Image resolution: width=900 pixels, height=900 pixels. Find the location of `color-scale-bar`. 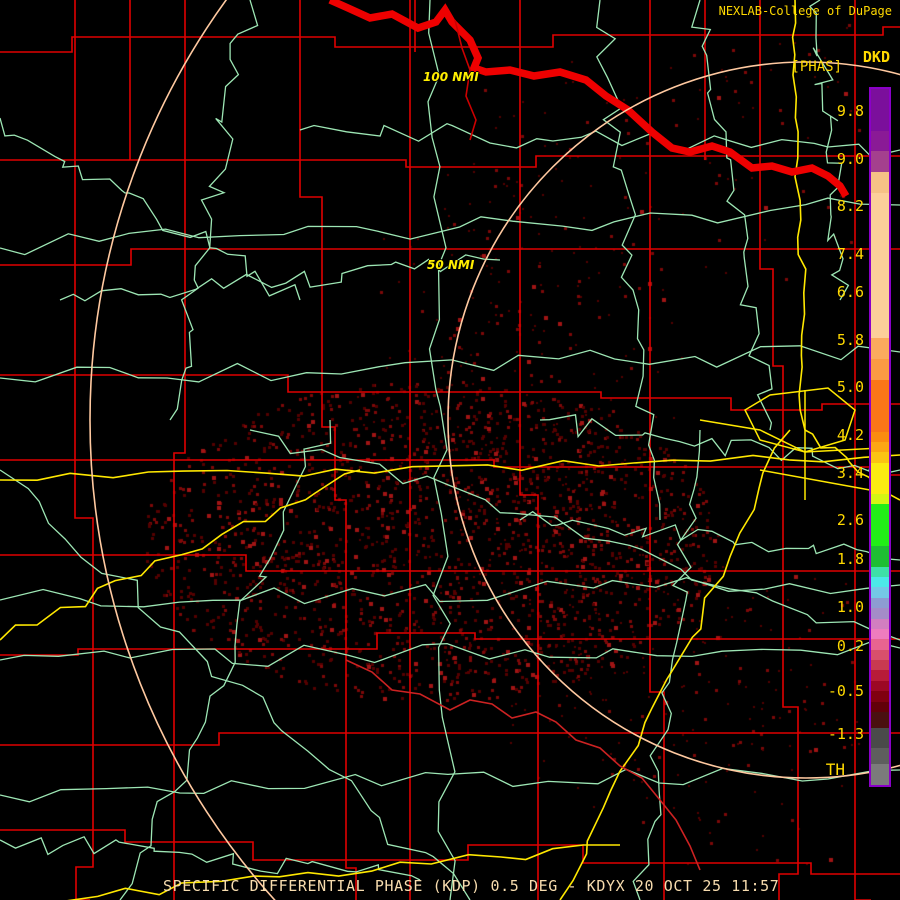

color-scale-bar is located at coordinates (880, 437).